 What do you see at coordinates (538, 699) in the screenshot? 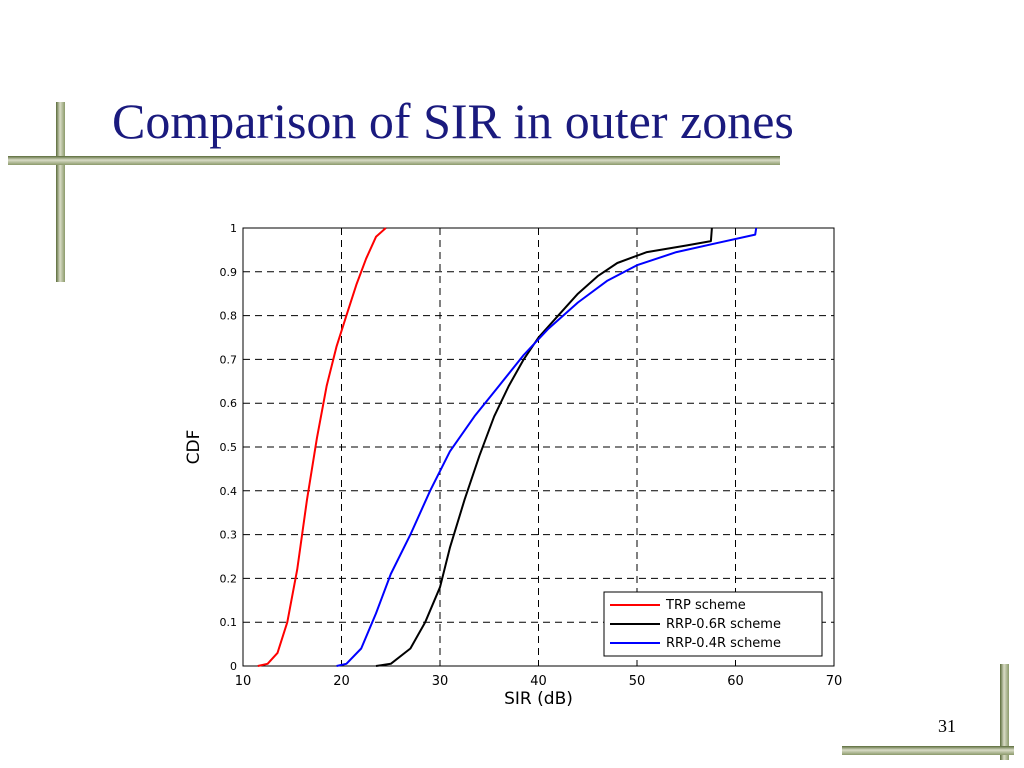
I see `x-axis-label: SIR (dB)` at bounding box center [538, 699].